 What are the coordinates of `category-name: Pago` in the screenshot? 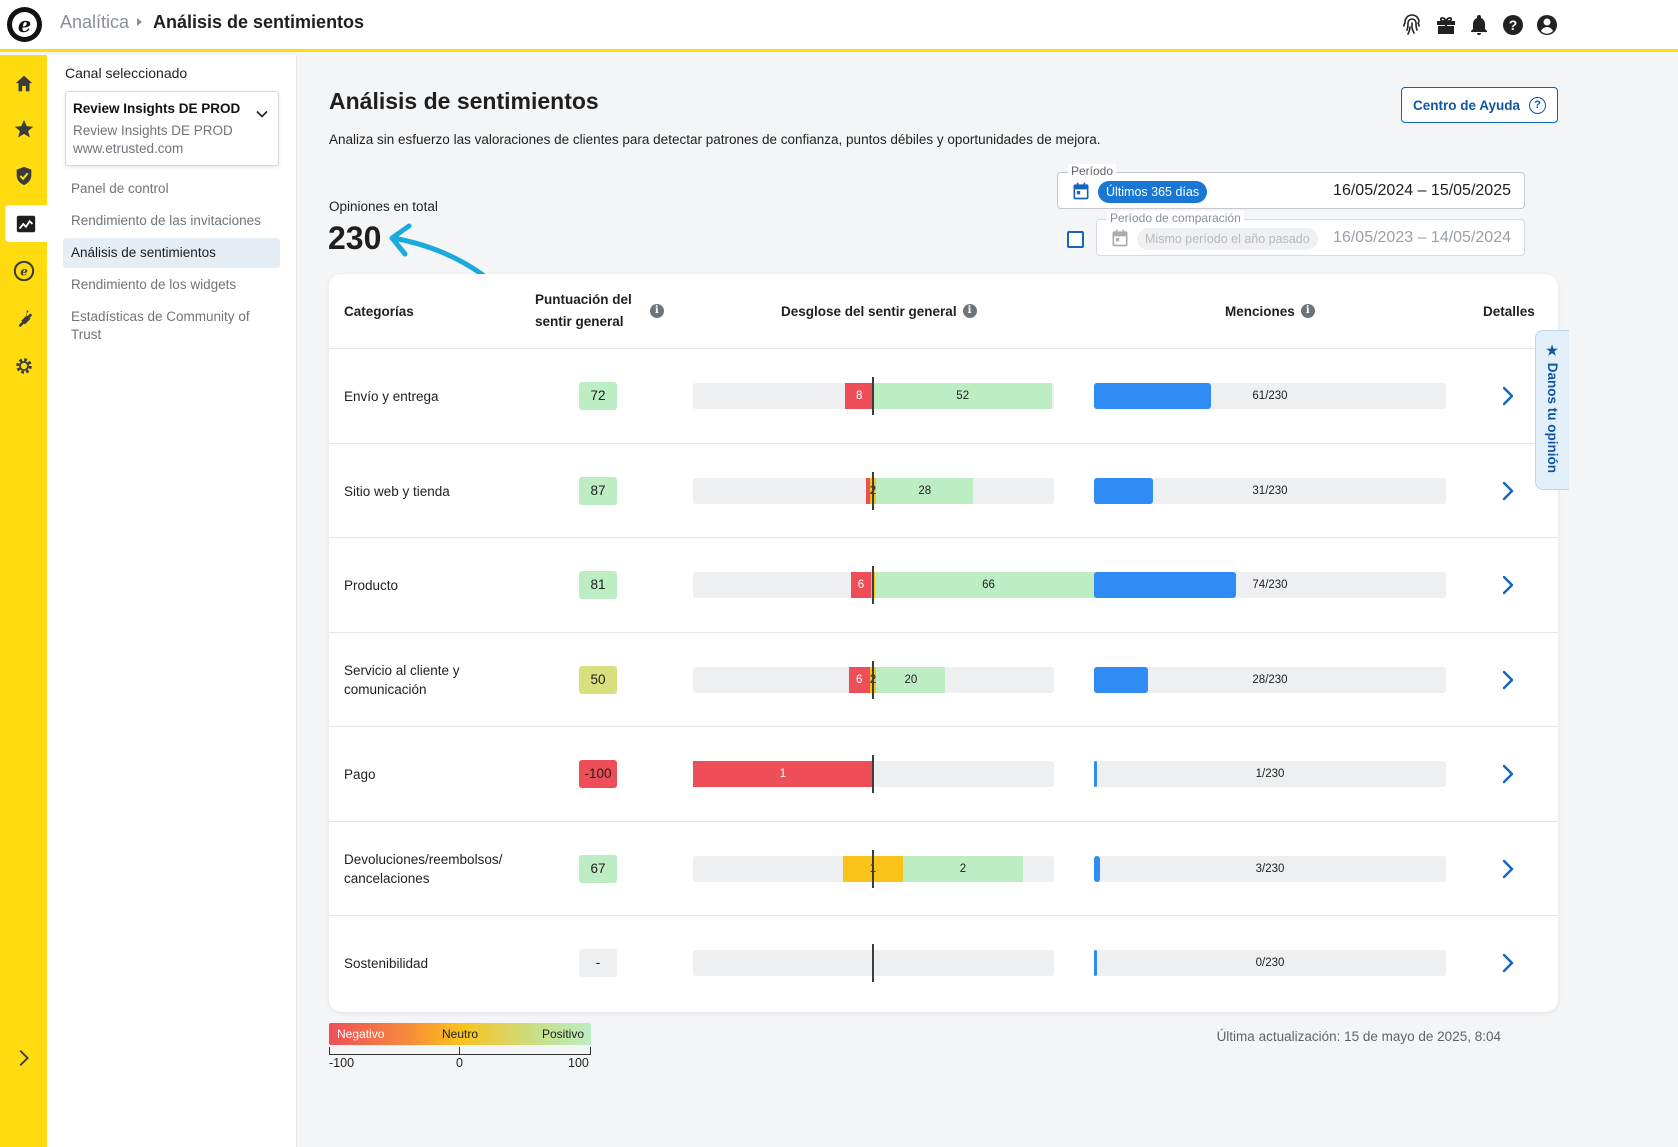 It's located at (360, 774).